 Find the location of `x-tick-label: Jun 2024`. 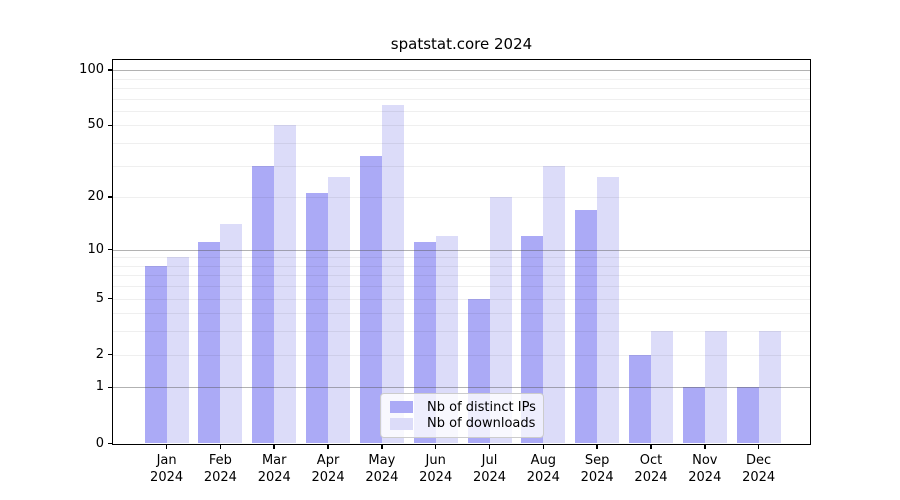

x-tick-label: Jun 2024 is located at coordinates (436, 469).